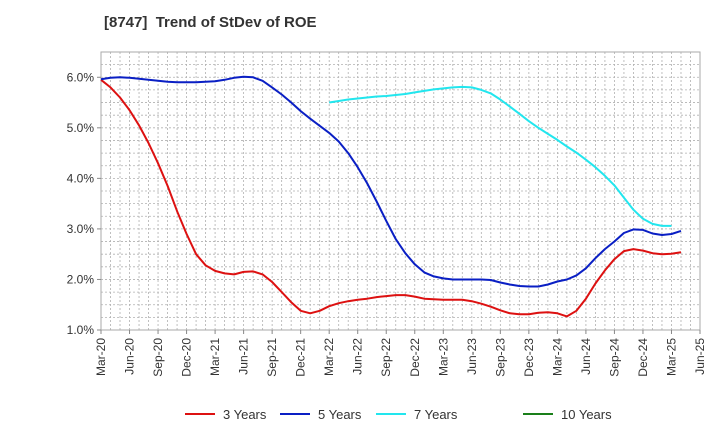 The image size is (720, 440). I want to click on x-tick-label: Jun-22, so click(358, 356).